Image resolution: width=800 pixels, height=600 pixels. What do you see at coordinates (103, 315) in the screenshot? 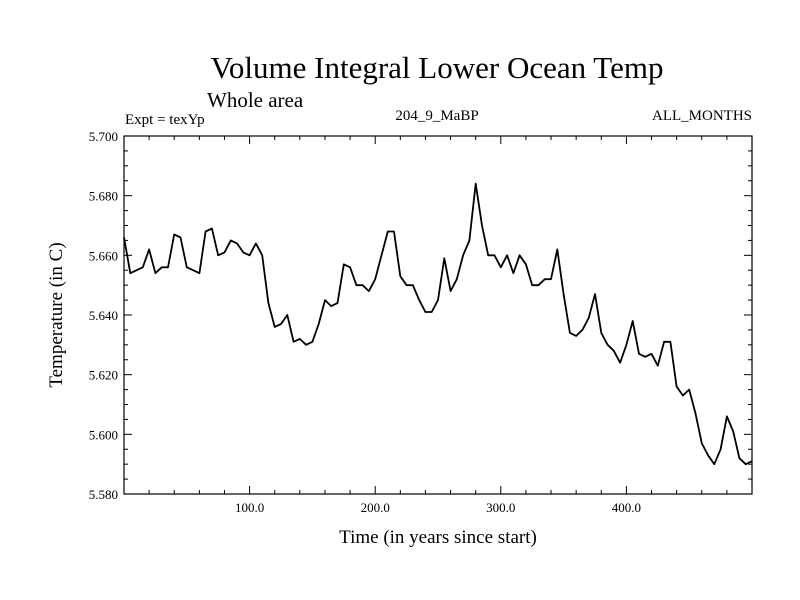
I see `y-tick-label: 5.640` at bounding box center [103, 315].